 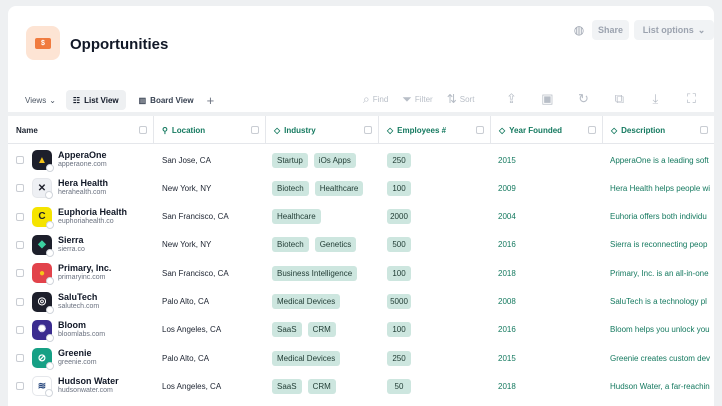 I want to click on expand-icon: ⛶, so click(x=691, y=98).